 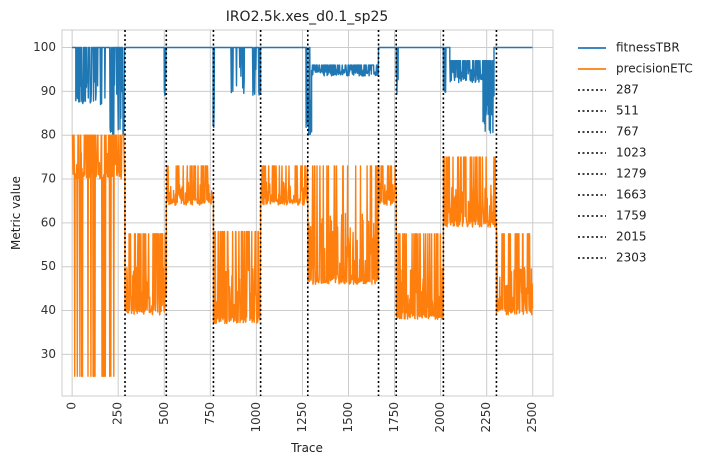 I want to click on legend-label: 2015, so click(x=631, y=237).